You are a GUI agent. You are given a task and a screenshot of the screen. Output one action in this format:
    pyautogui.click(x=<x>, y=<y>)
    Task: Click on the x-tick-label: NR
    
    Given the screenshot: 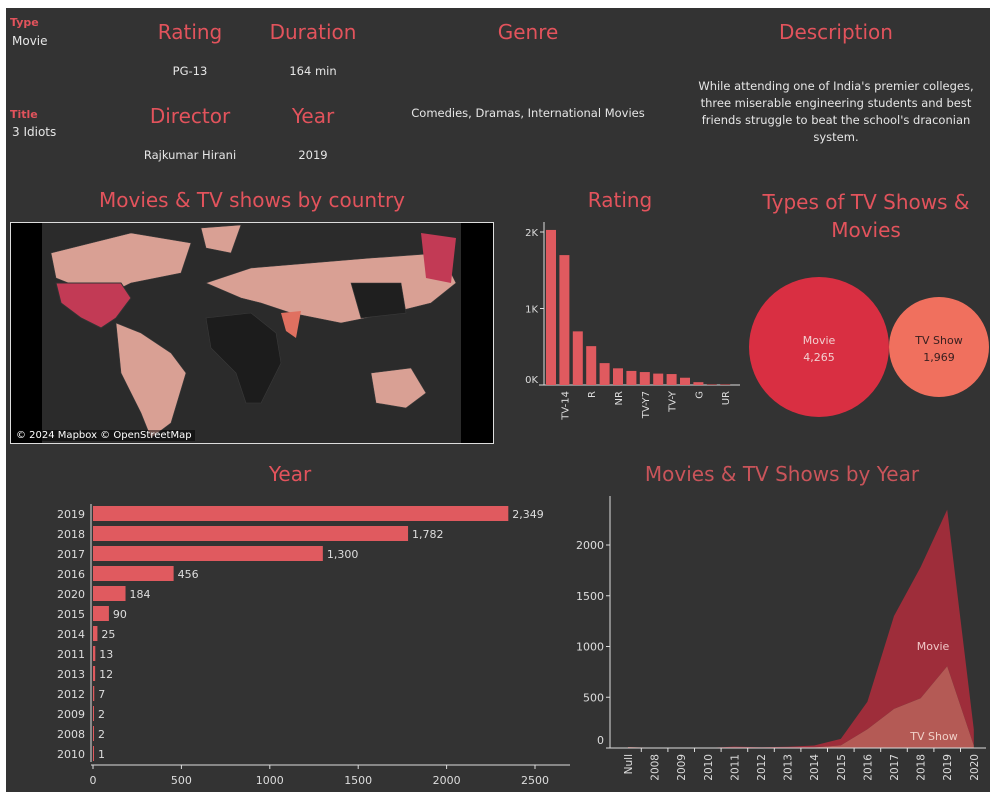 What is the action you would take?
    pyautogui.click(x=619, y=398)
    